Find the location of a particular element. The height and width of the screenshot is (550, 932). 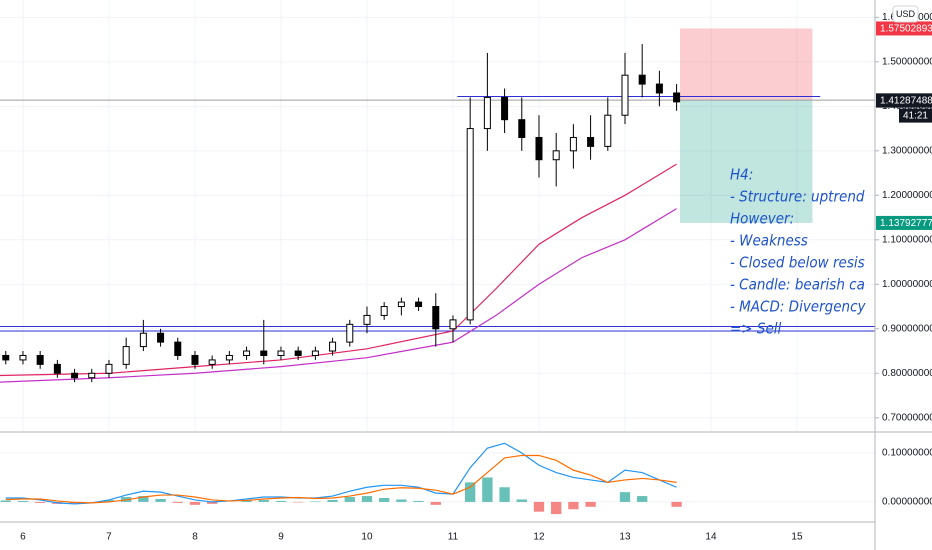

annotation-line: However: is located at coordinates (762, 219).